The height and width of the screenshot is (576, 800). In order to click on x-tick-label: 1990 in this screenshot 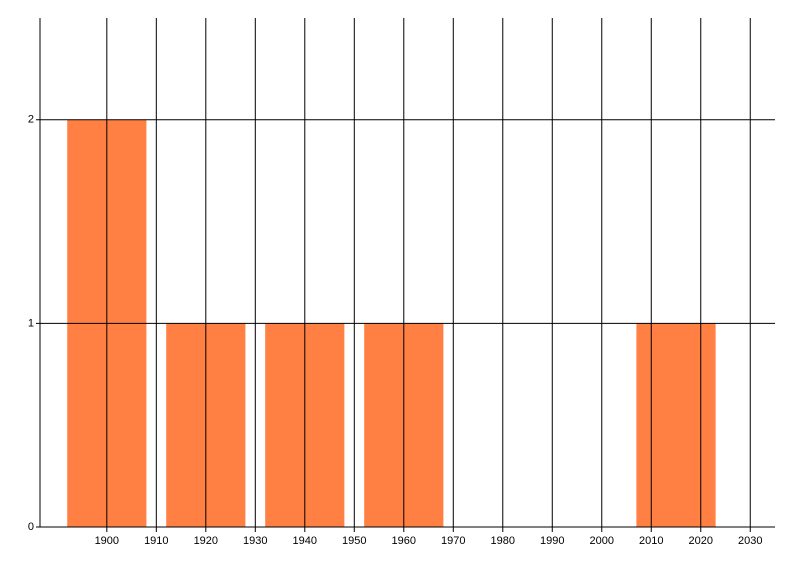, I will do `click(552, 541)`.